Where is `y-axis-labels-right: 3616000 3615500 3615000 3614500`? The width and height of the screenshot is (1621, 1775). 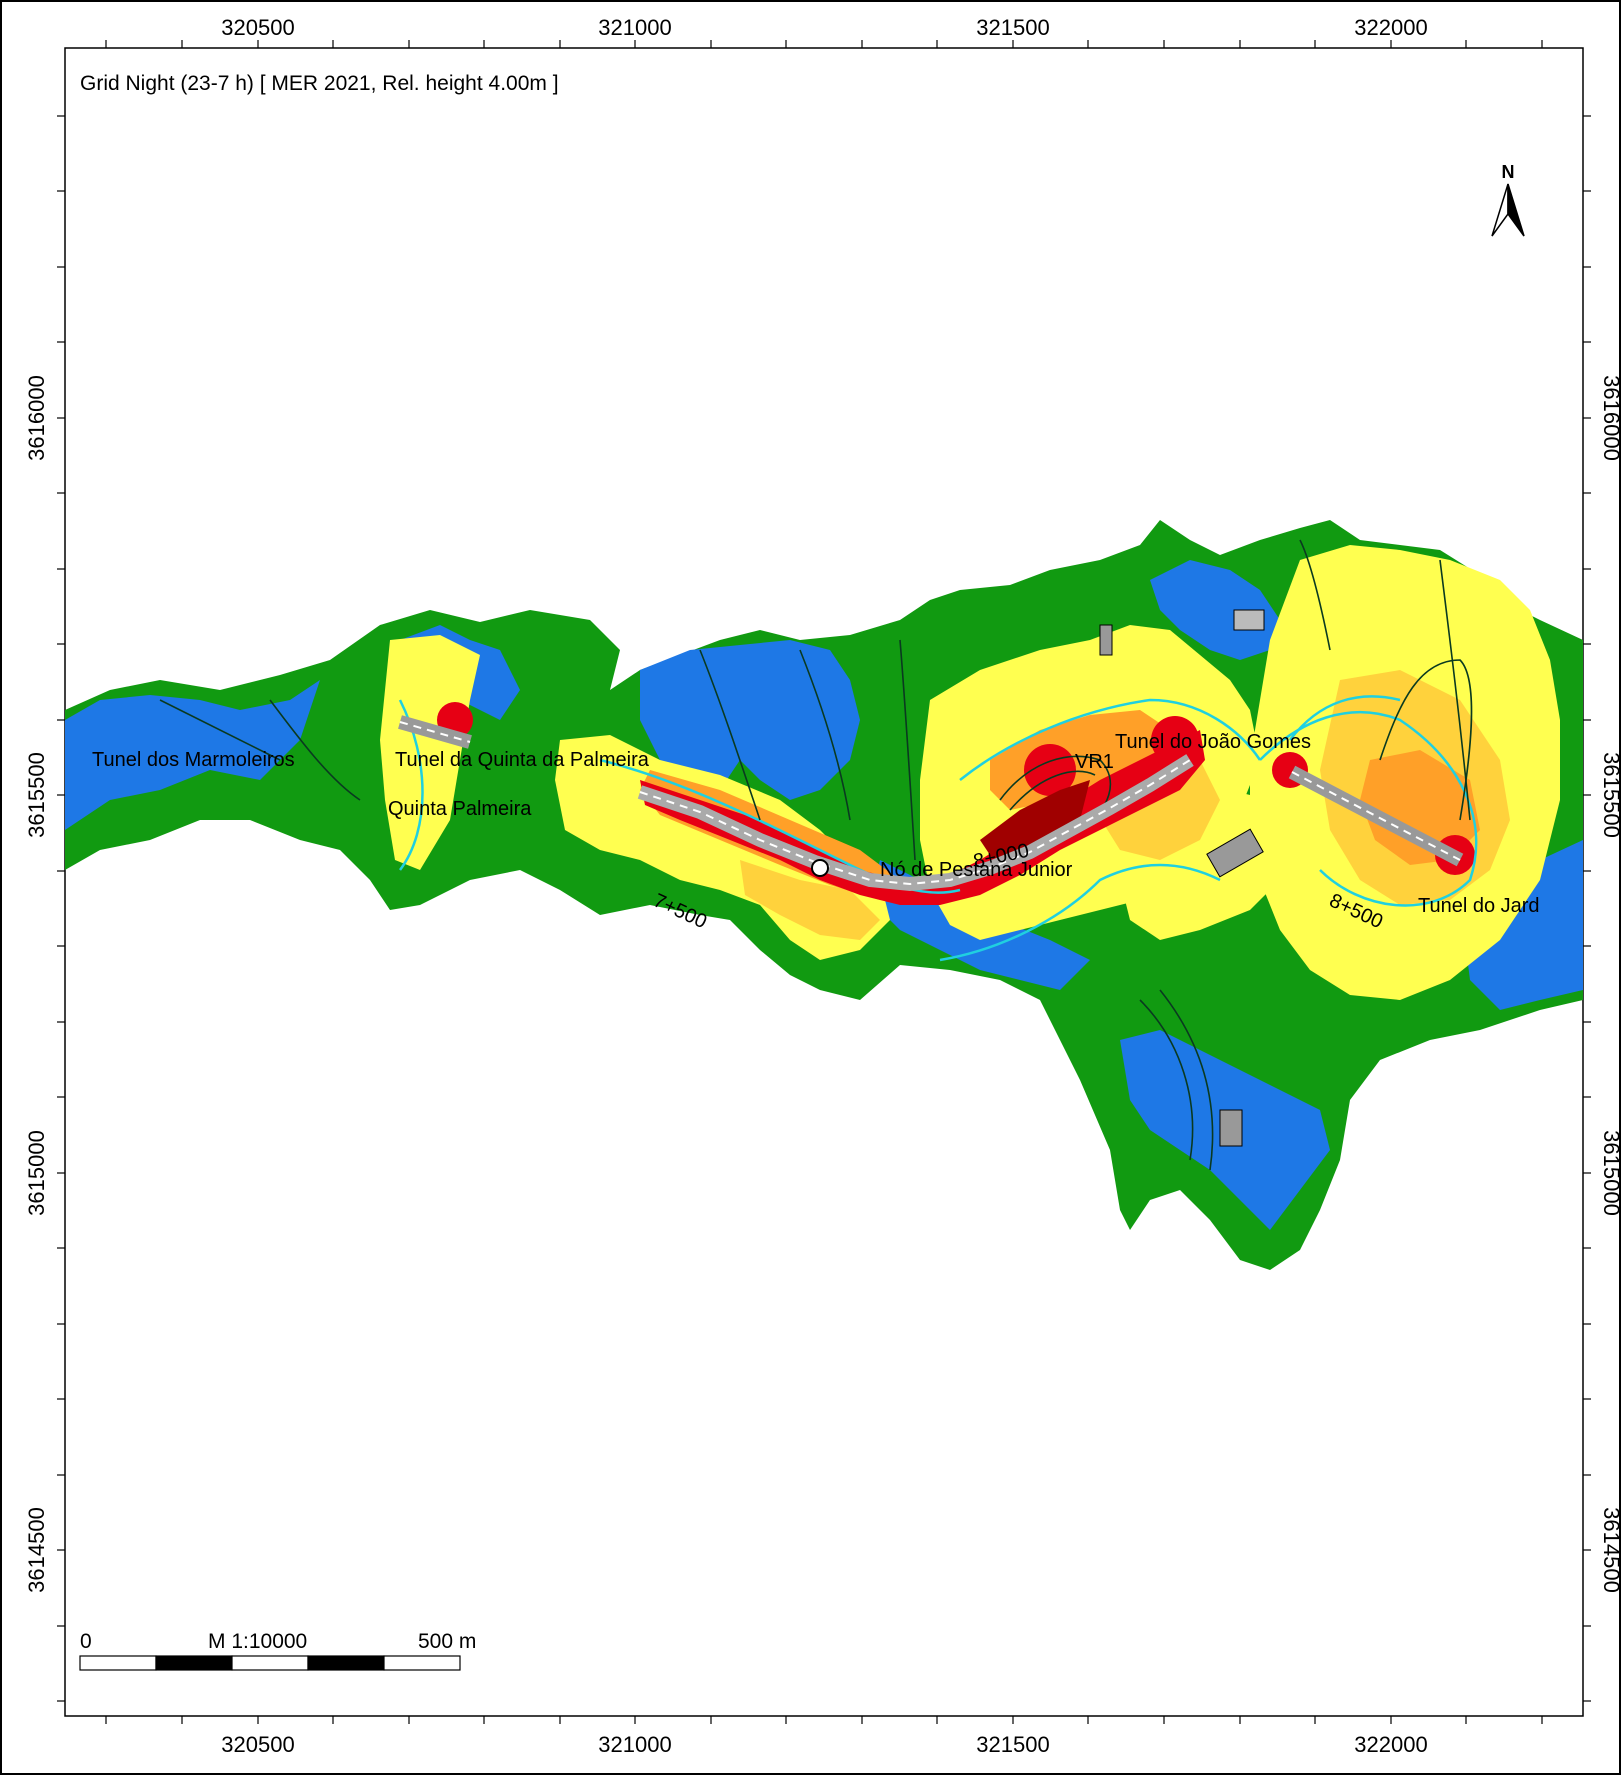 y-axis-labels-right: 3616000 3615500 3615000 3614500 is located at coordinates (1610, 984).